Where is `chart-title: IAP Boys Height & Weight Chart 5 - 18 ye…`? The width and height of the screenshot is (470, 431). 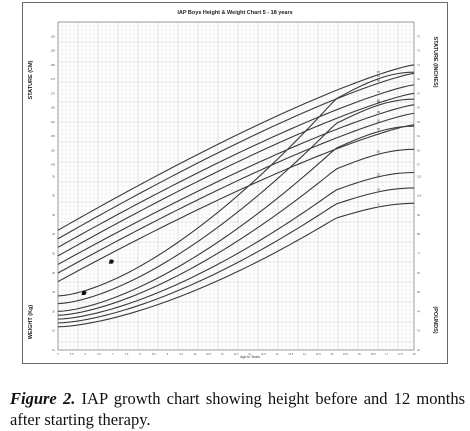
chart-title: IAP Boys Height & Weight Chart 5 - 18 ye… is located at coordinates (234, 13).